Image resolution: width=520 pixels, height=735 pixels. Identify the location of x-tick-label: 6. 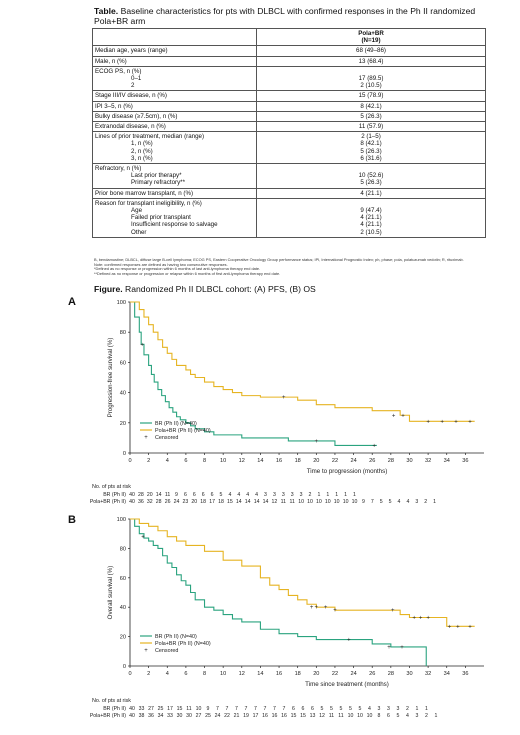
(185, 674).